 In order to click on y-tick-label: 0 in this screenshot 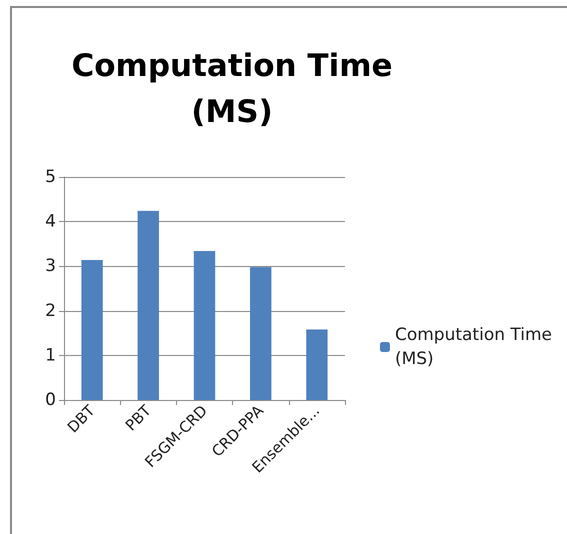, I will do `click(50, 400)`.